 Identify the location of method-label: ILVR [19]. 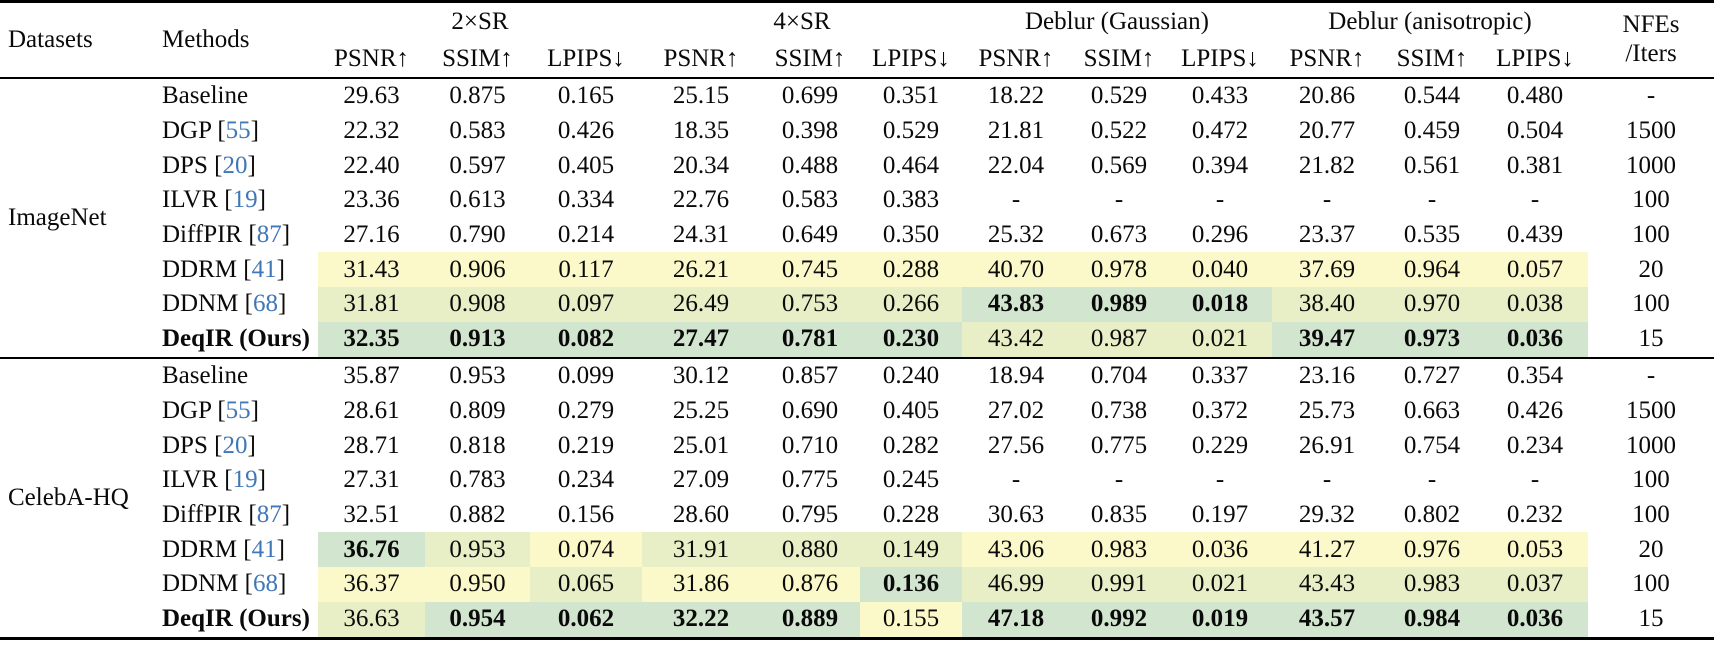
(214, 480).